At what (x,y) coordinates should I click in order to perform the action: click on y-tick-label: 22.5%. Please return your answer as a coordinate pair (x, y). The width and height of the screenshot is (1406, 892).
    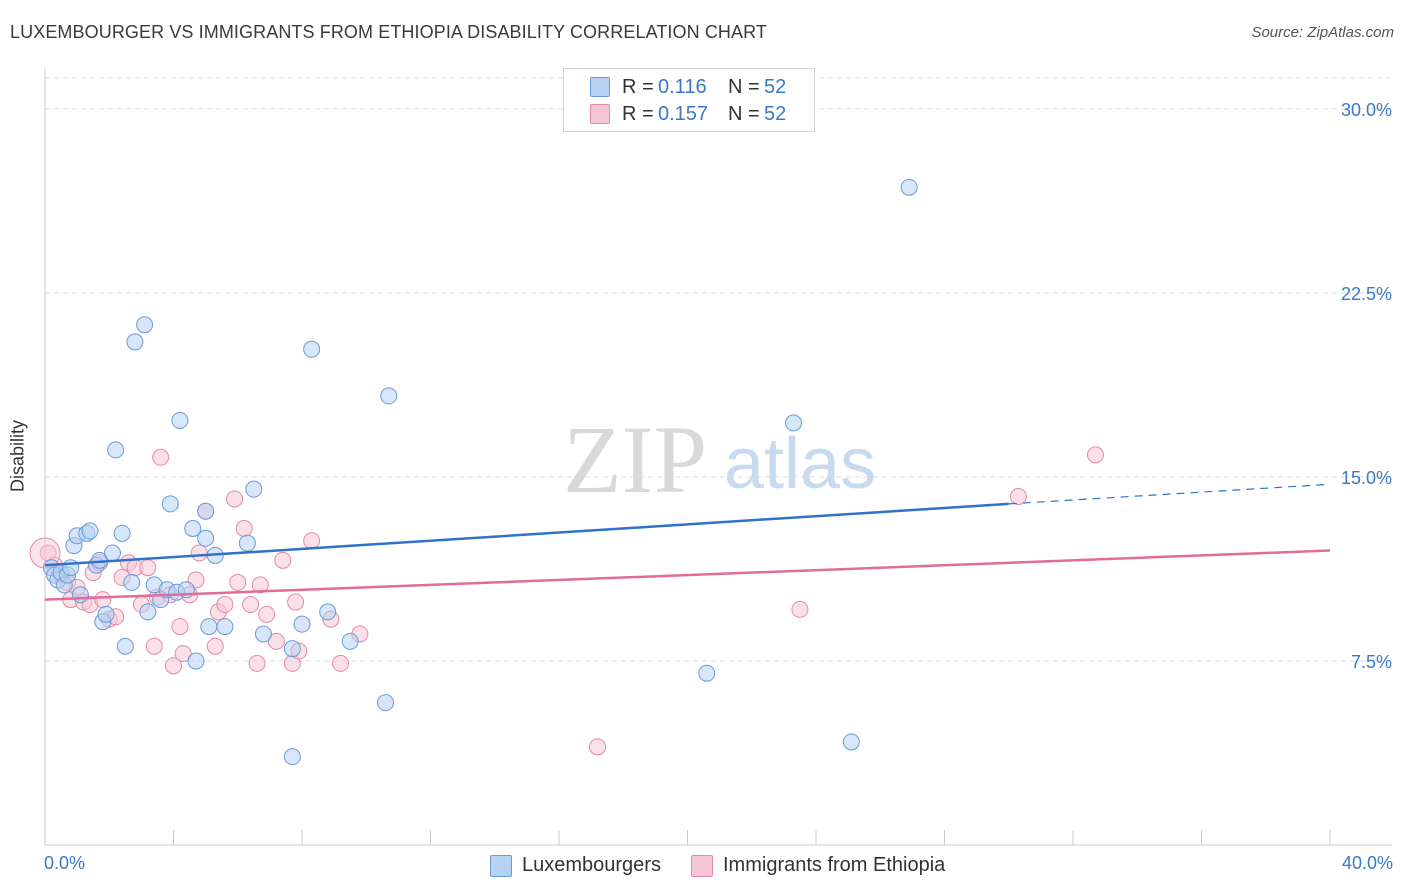
    Looking at the image, I should click on (1366, 294).